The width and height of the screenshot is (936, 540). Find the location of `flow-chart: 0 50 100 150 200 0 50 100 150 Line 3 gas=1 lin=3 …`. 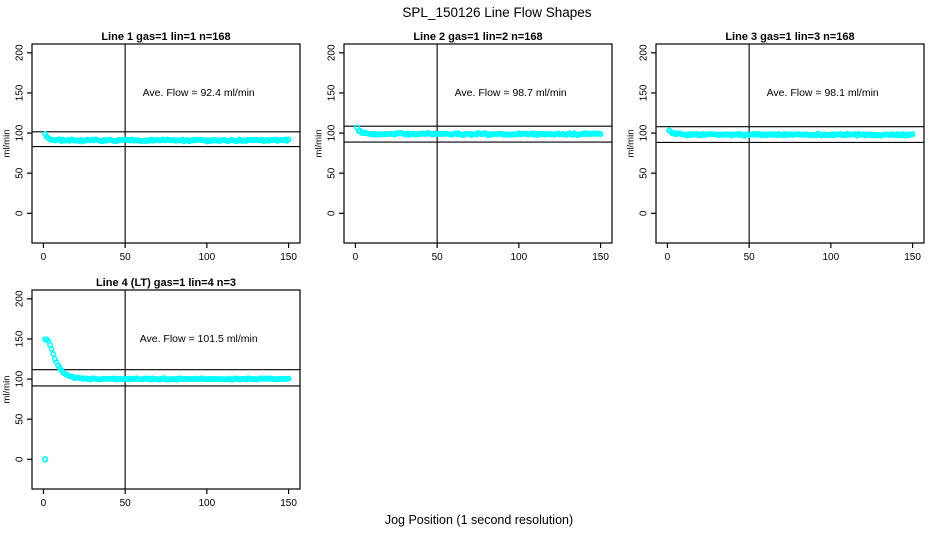

flow-chart: 0 50 100 150 200 0 50 100 150 Line 3 gas=1 lin=3 … is located at coordinates (775, 147).